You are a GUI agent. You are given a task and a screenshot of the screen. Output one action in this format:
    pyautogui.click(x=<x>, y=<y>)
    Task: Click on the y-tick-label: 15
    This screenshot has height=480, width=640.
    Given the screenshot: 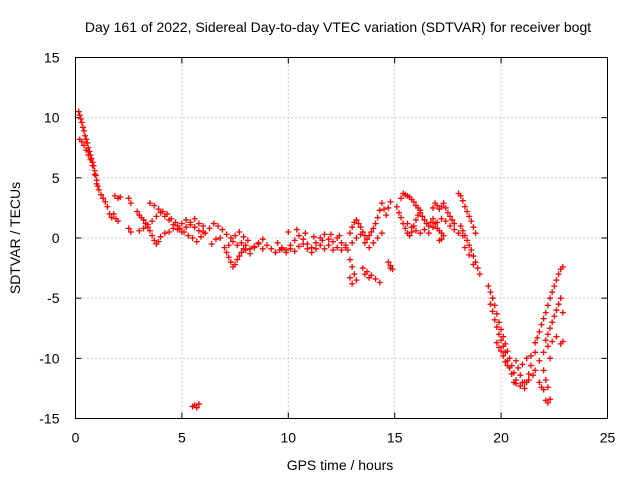 What is the action you would take?
    pyautogui.click(x=52, y=58)
    